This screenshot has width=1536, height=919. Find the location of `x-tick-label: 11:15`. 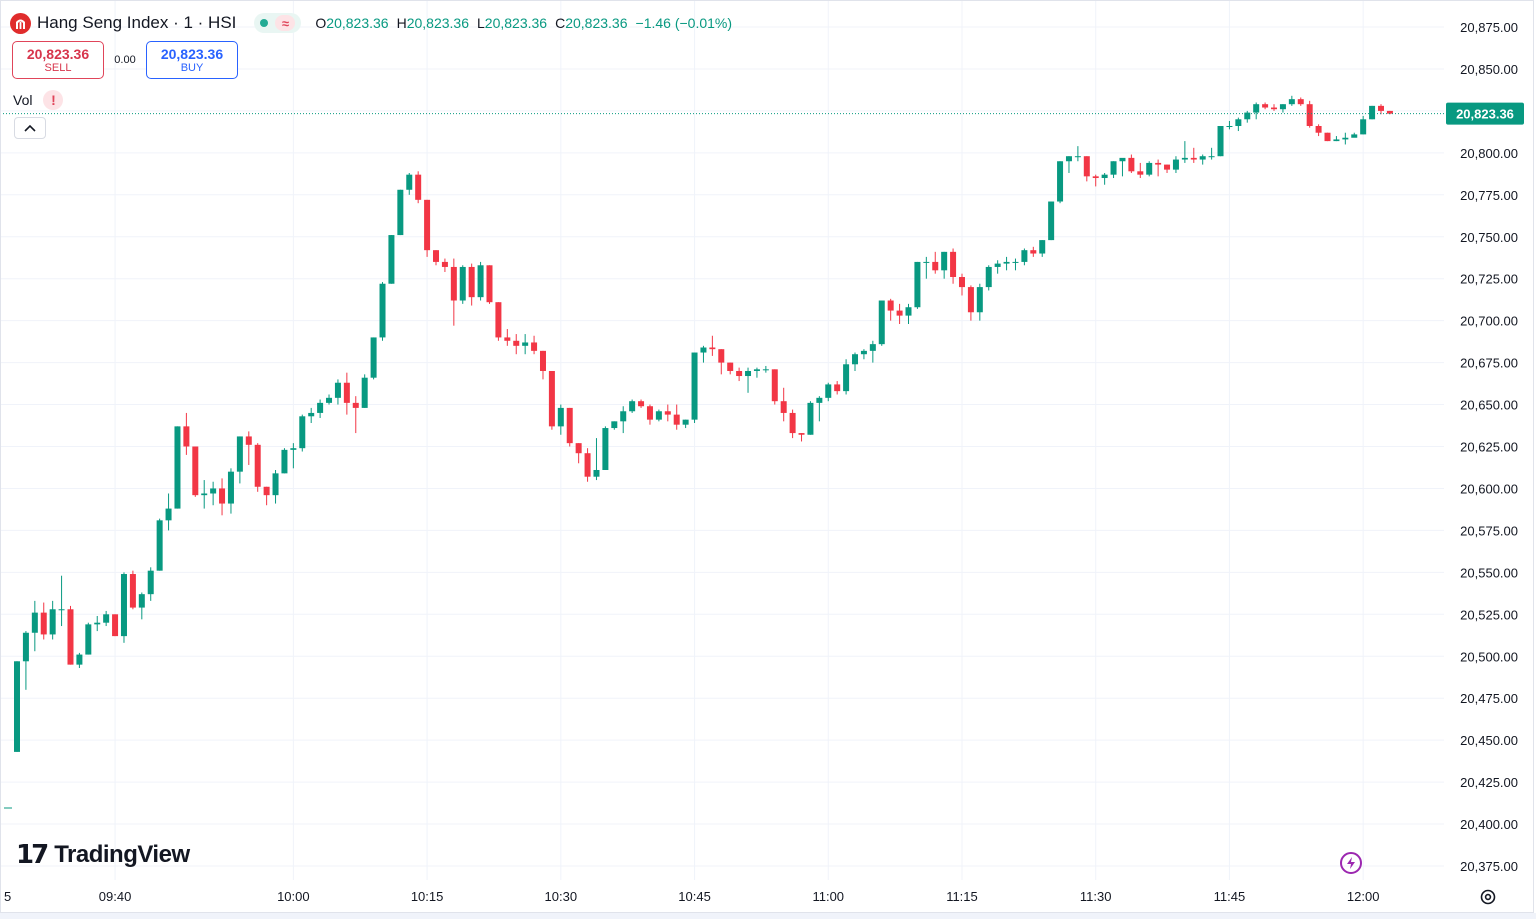

x-tick-label: 11:15 is located at coordinates (962, 896).